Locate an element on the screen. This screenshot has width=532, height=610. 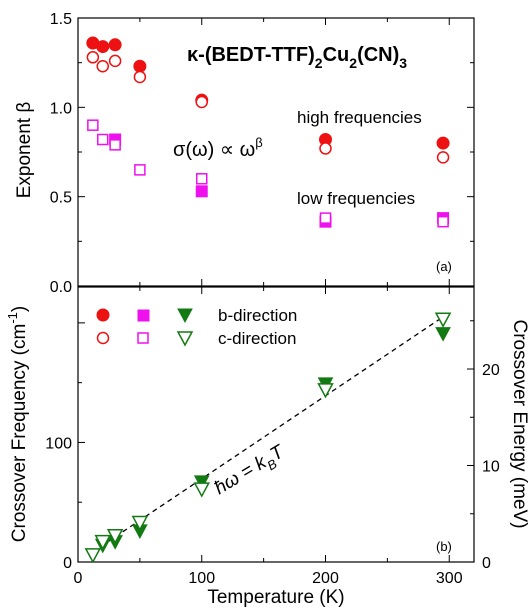
b-xtick-label-3: 300 is located at coordinates (449, 578).